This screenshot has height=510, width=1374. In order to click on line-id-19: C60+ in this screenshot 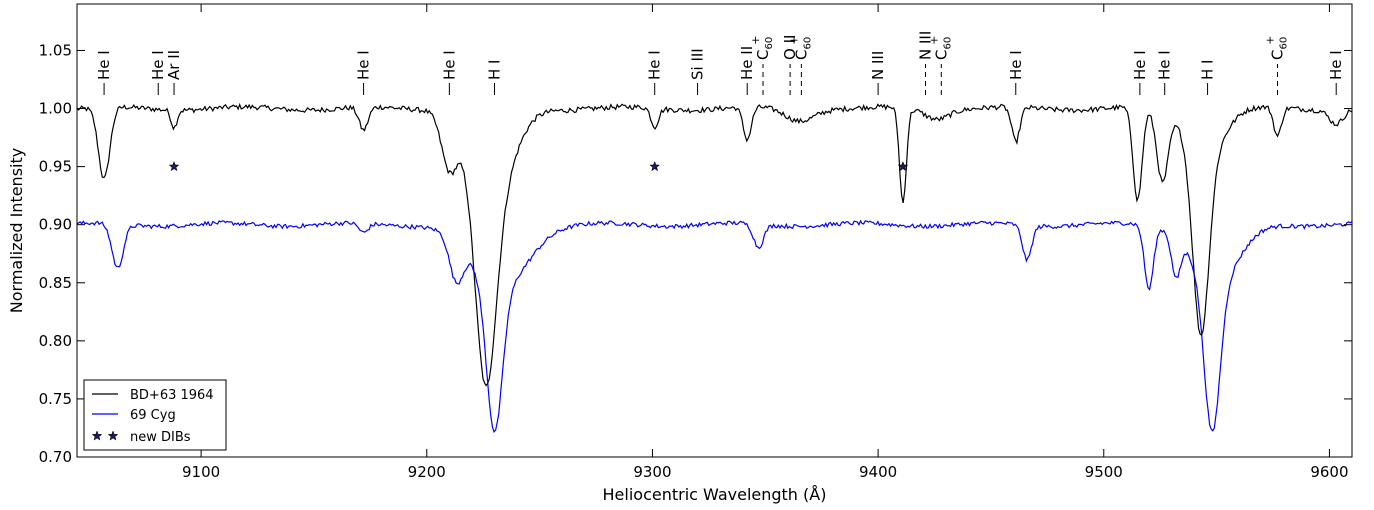, I will do `click(1277, 65)`.